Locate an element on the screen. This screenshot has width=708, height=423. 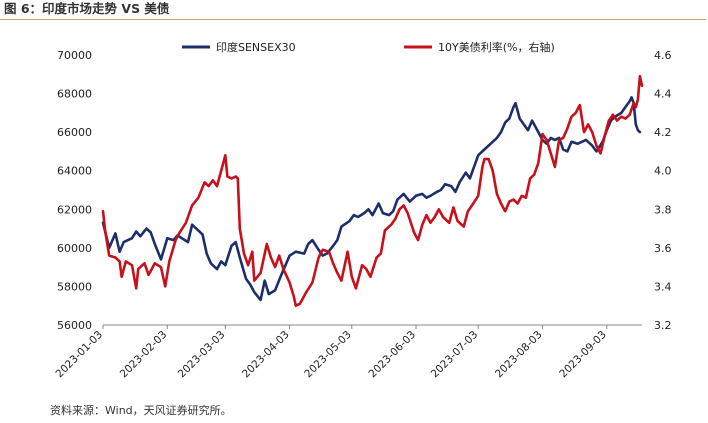
x-axis-tick-label: 2023-05-03 is located at coordinates (328, 355).